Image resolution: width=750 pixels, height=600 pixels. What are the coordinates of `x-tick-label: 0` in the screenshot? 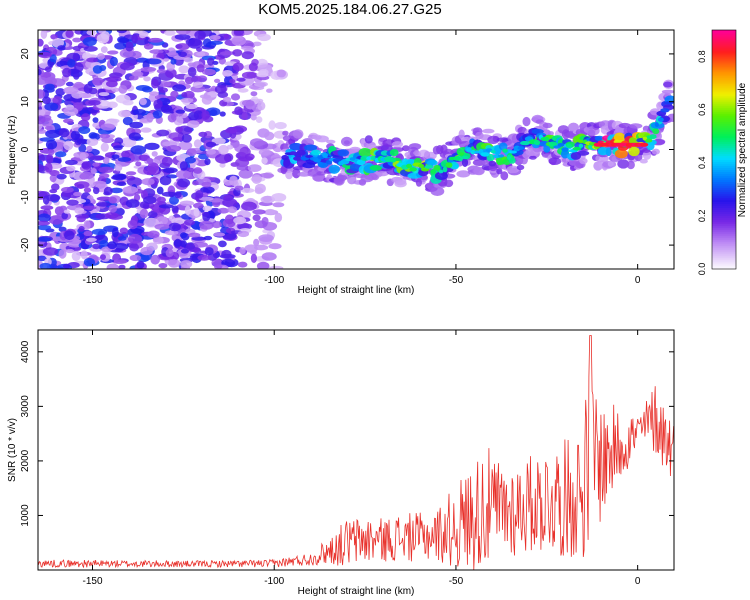 It's located at (638, 581).